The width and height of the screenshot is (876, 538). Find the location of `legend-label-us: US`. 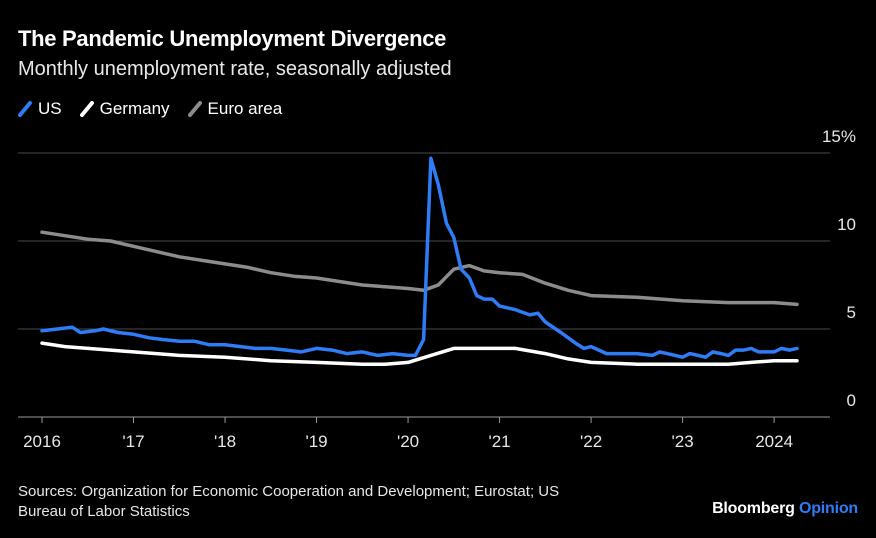

legend-label-us: US is located at coordinates (50, 108).